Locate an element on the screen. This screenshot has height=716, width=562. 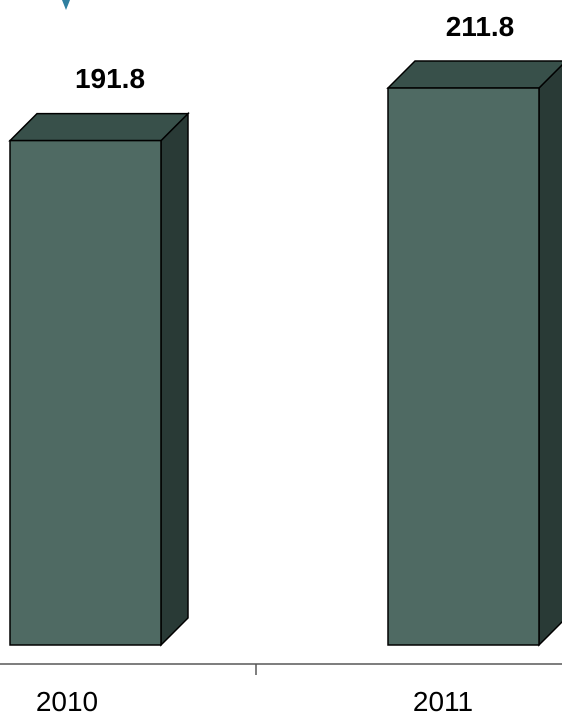
bar-value-label: 191.8 is located at coordinates (110, 78).